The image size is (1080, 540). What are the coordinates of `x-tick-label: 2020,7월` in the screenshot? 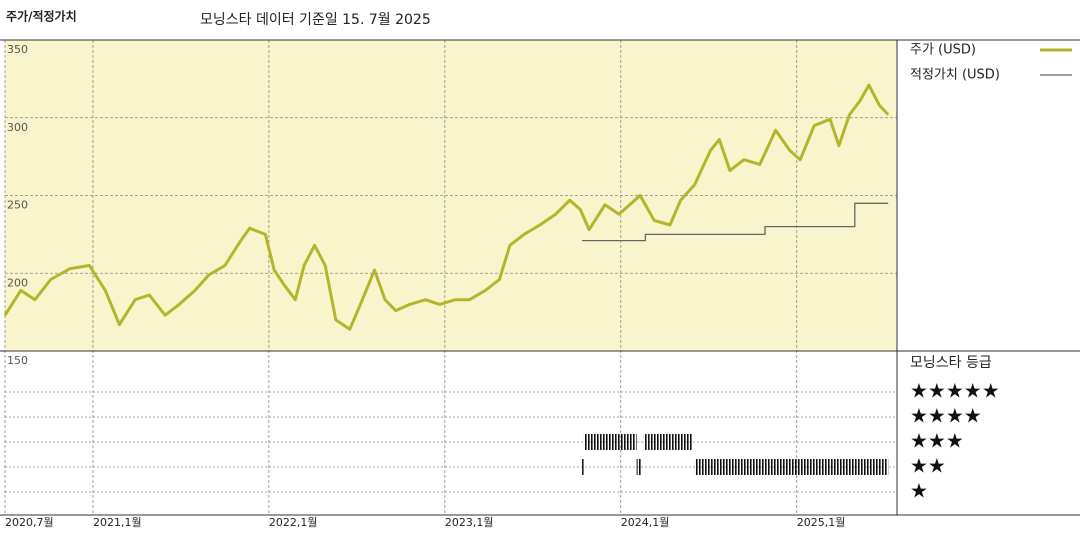 It's located at (29, 522).